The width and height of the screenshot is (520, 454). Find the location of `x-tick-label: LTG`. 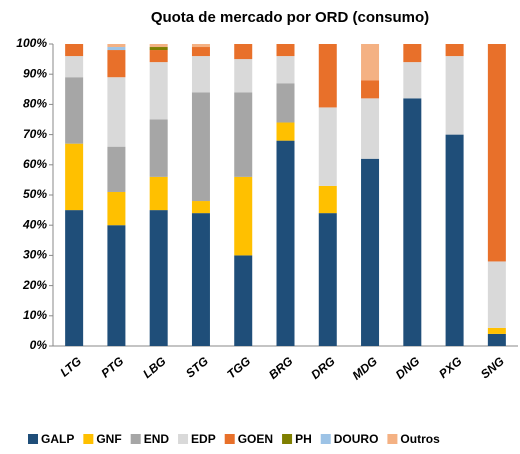

x-tick-label: LTG is located at coordinates (70, 367).